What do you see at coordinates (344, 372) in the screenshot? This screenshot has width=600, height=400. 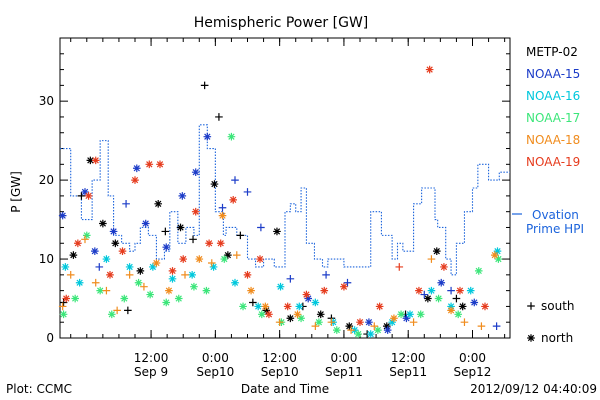 I see `x-tick-label-date: Sep11` at bounding box center [344, 372].